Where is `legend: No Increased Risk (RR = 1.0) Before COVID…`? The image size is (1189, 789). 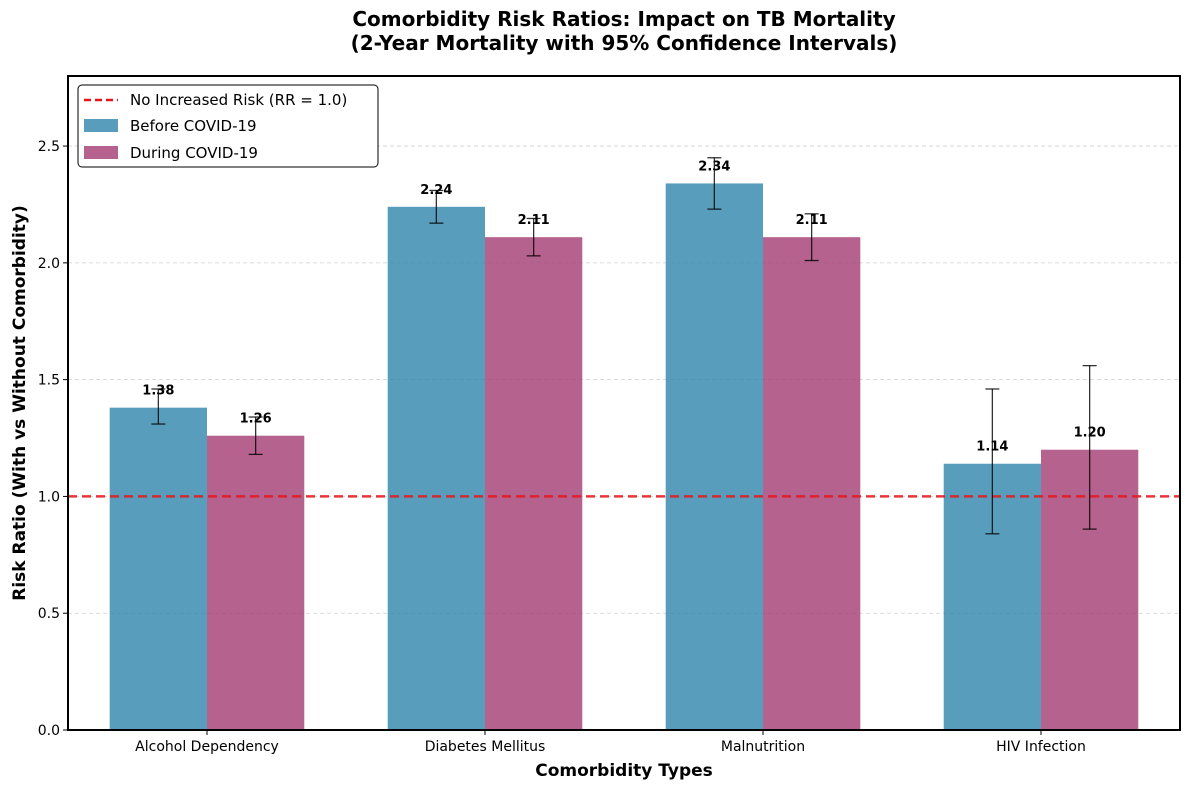 legend: No Increased Risk (RR = 1.0) Before COVID… is located at coordinates (228, 126).